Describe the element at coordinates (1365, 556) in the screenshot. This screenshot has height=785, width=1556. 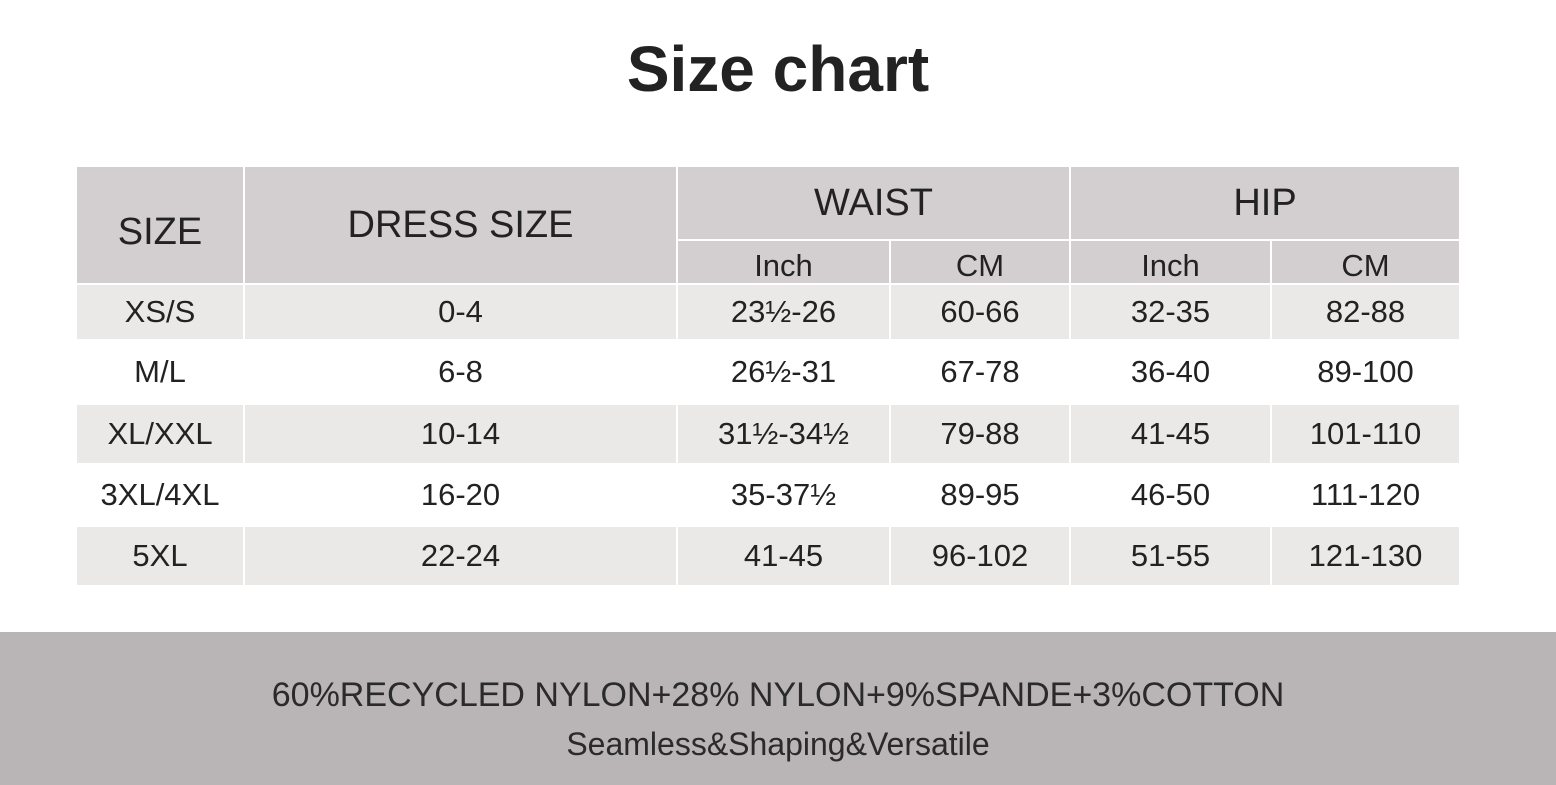
I see `table-cell: 121-130` at that location.